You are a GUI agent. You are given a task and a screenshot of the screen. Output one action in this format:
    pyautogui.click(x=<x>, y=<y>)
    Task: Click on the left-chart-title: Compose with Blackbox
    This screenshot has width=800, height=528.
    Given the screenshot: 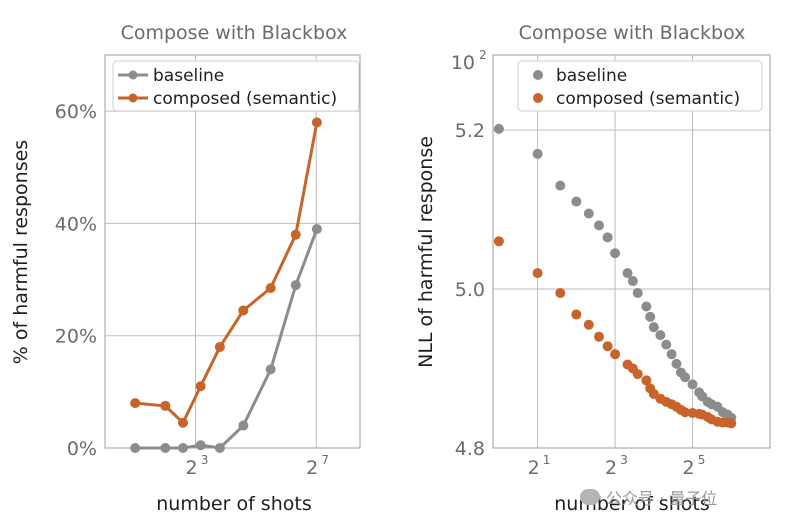 What is the action you would take?
    pyautogui.click(x=234, y=33)
    